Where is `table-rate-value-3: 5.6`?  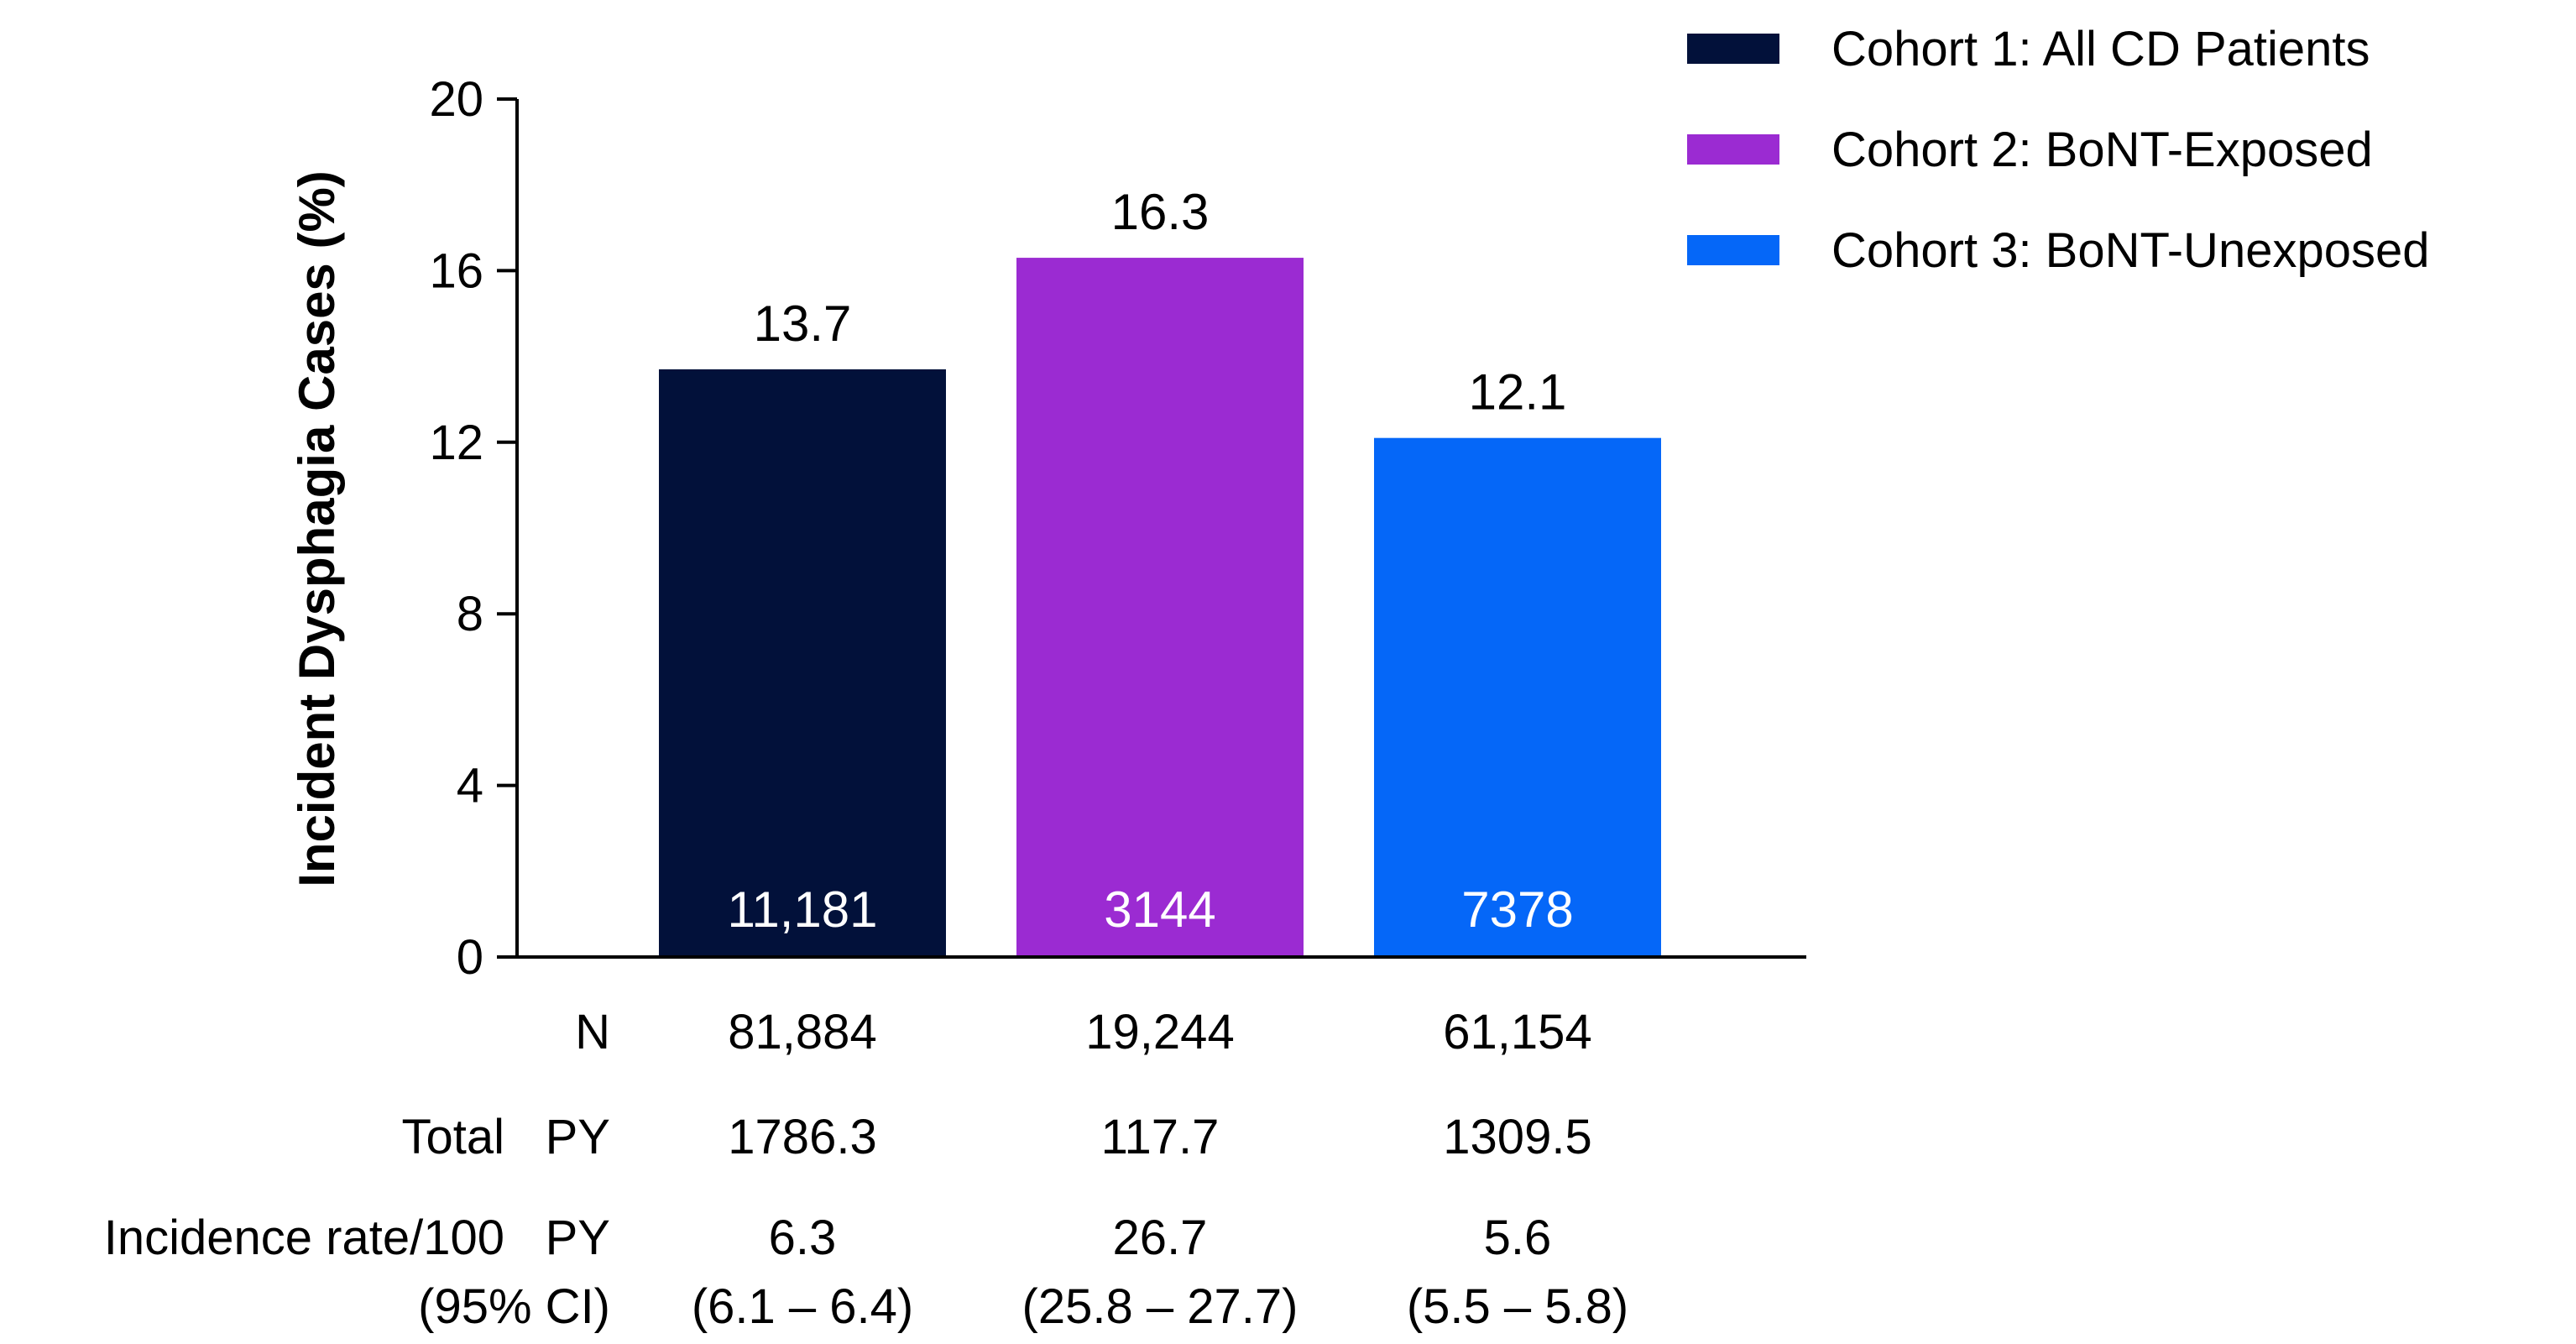 table-rate-value-3: 5.6 is located at coordinates (1517, 1238).